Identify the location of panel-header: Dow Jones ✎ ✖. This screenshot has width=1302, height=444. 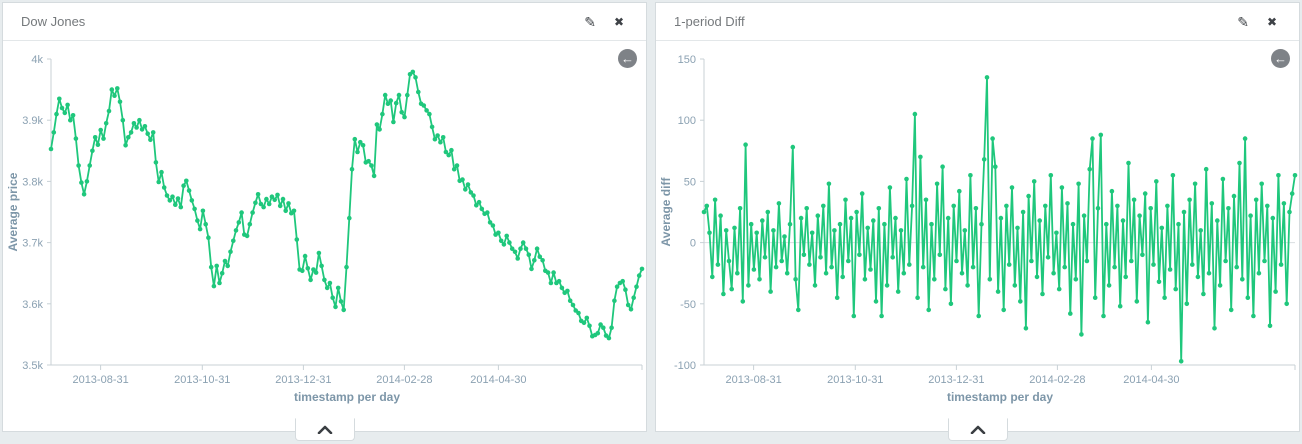
(324, 22).